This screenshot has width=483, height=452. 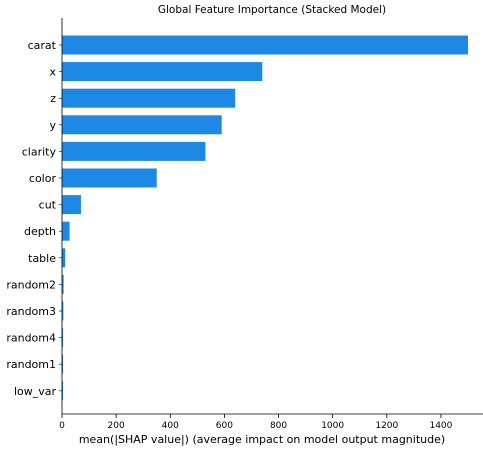 I want to click on y-tick-label-random2: random2, so click(x=31, y=284).